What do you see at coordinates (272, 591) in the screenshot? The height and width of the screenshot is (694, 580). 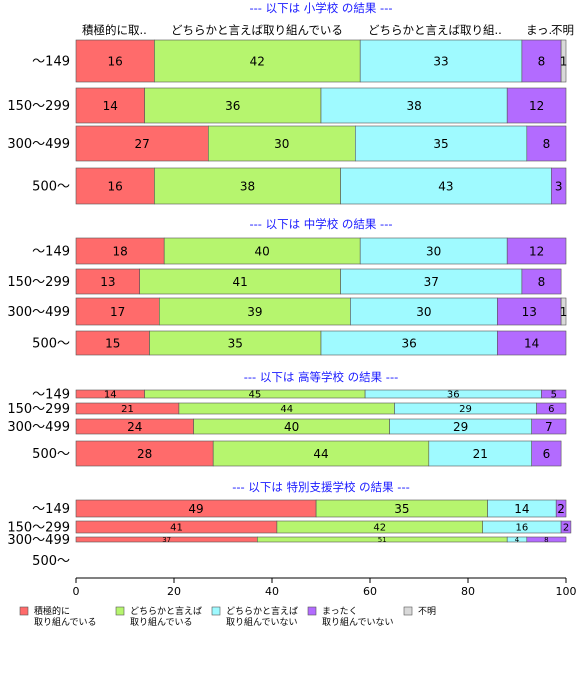 I see `x-tick-label: 40` at bounding box center [272, 591].